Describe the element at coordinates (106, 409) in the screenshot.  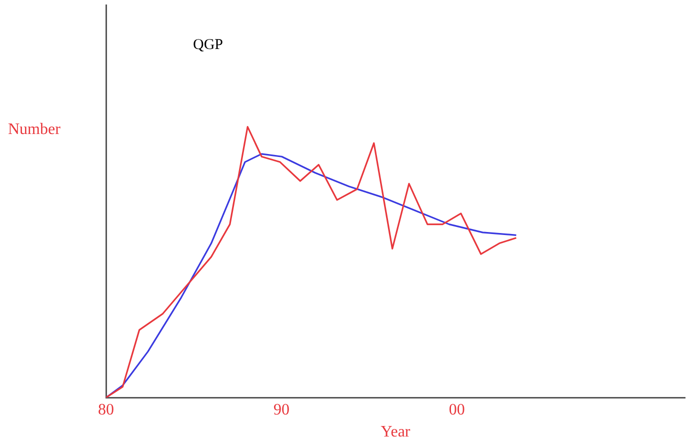
I see `x-tick-label: 80` at that location.